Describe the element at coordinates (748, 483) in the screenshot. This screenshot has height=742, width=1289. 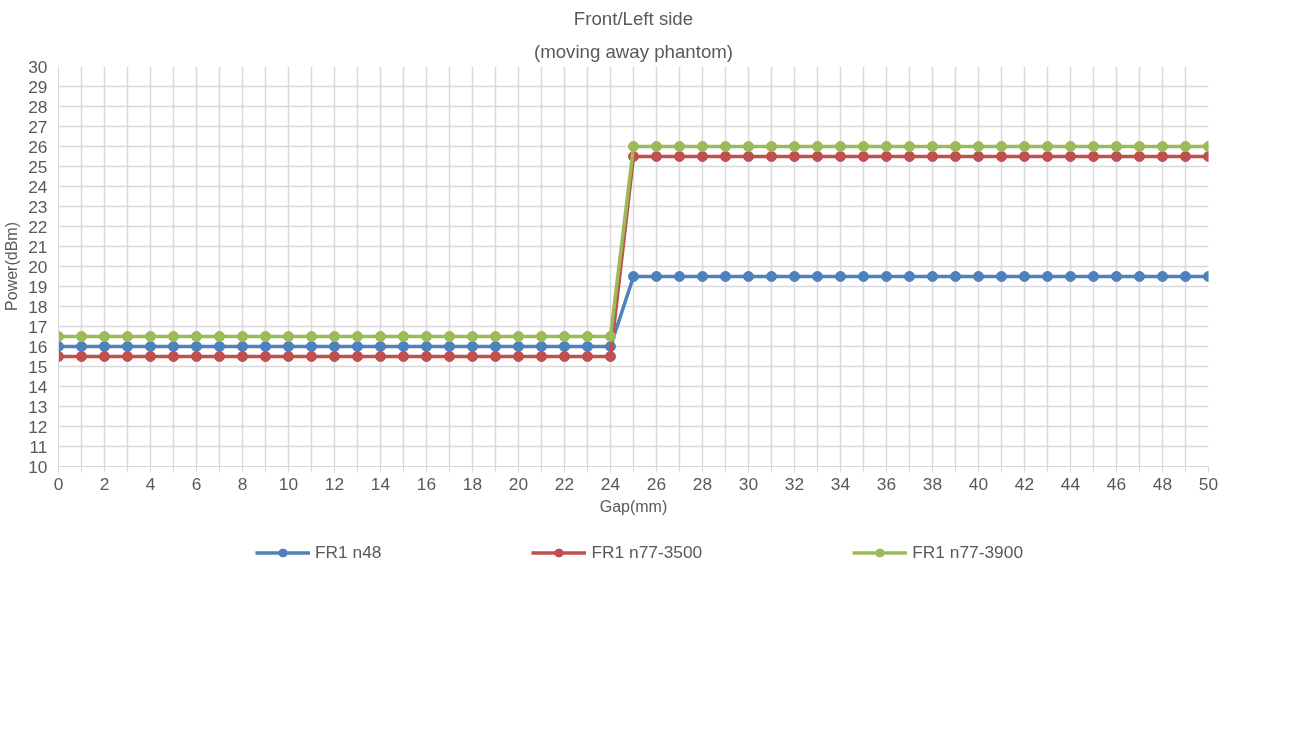
I see `x-tick-label: 30` at that location.